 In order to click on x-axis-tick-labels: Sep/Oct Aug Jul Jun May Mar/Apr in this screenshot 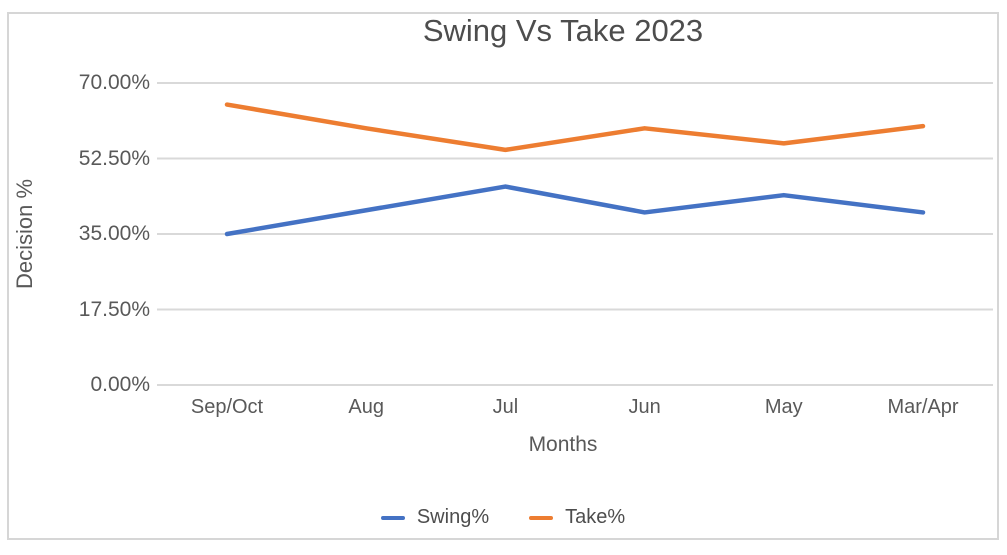, I will do `click(575, 409)`.